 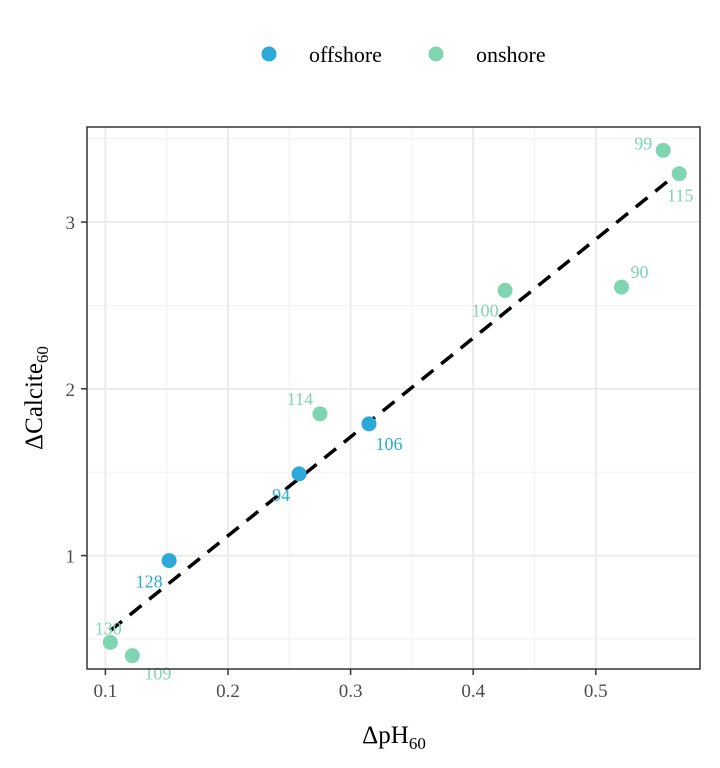 What do you see at coordinates (228, 691) in the screenshot?
I see `x-tick-label: 0.2` at bounding box center [228, 691].